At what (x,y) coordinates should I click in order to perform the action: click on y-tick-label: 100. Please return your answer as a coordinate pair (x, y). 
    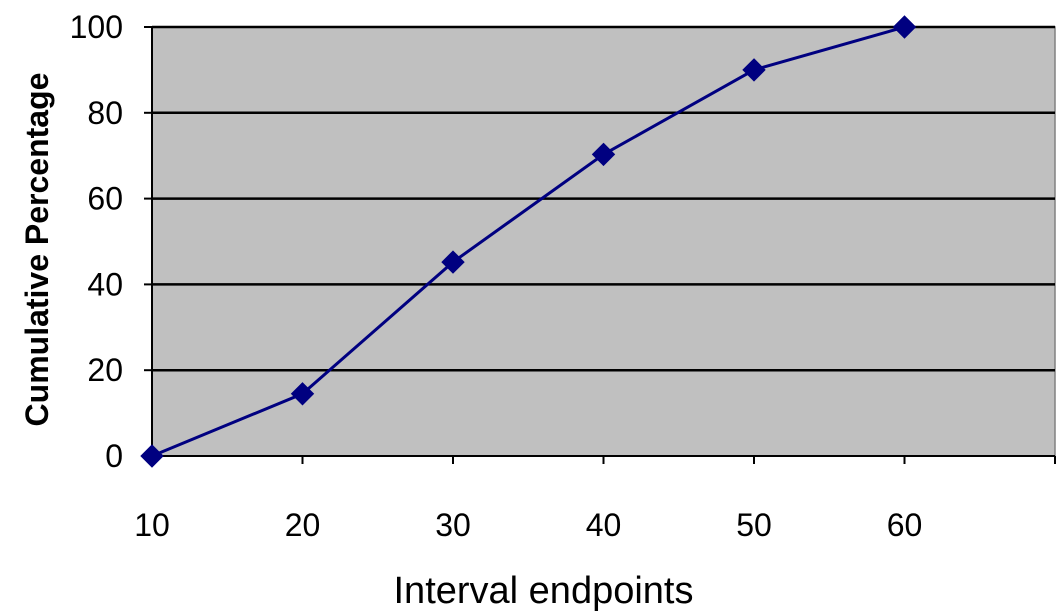
    Looking at the image, I should click on (96, 27).